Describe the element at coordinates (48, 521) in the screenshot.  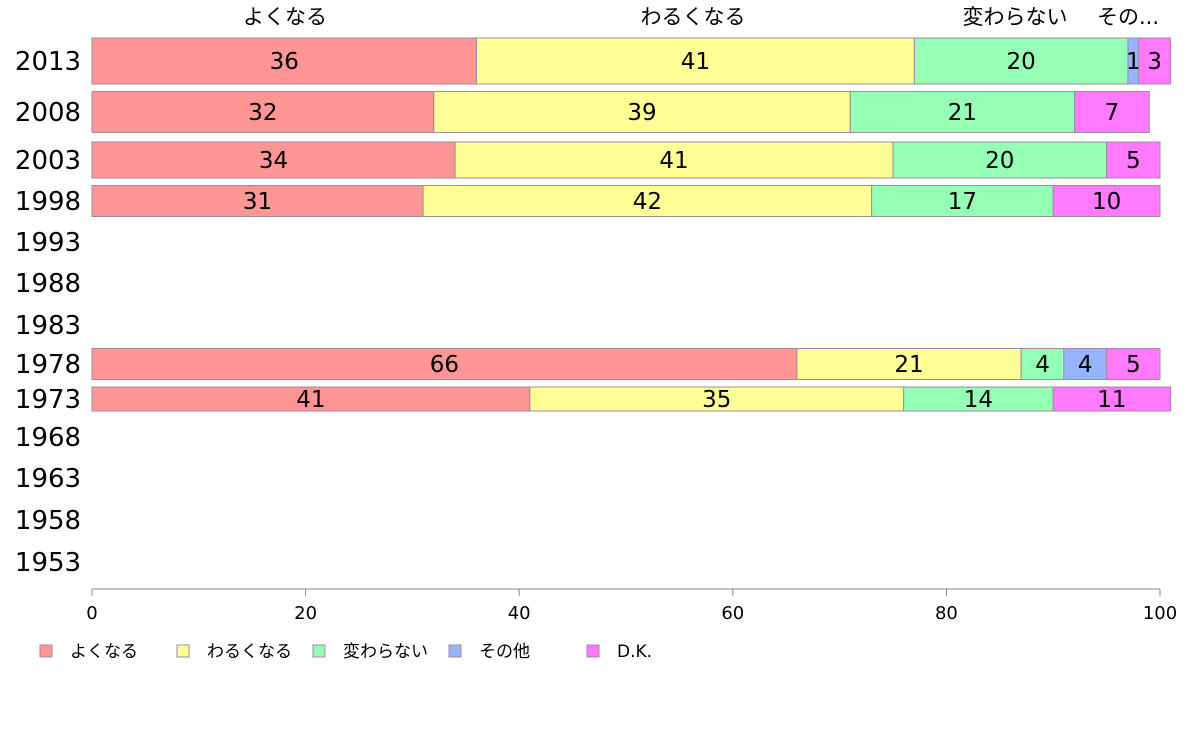
I see `year-label: 1958` at that location.